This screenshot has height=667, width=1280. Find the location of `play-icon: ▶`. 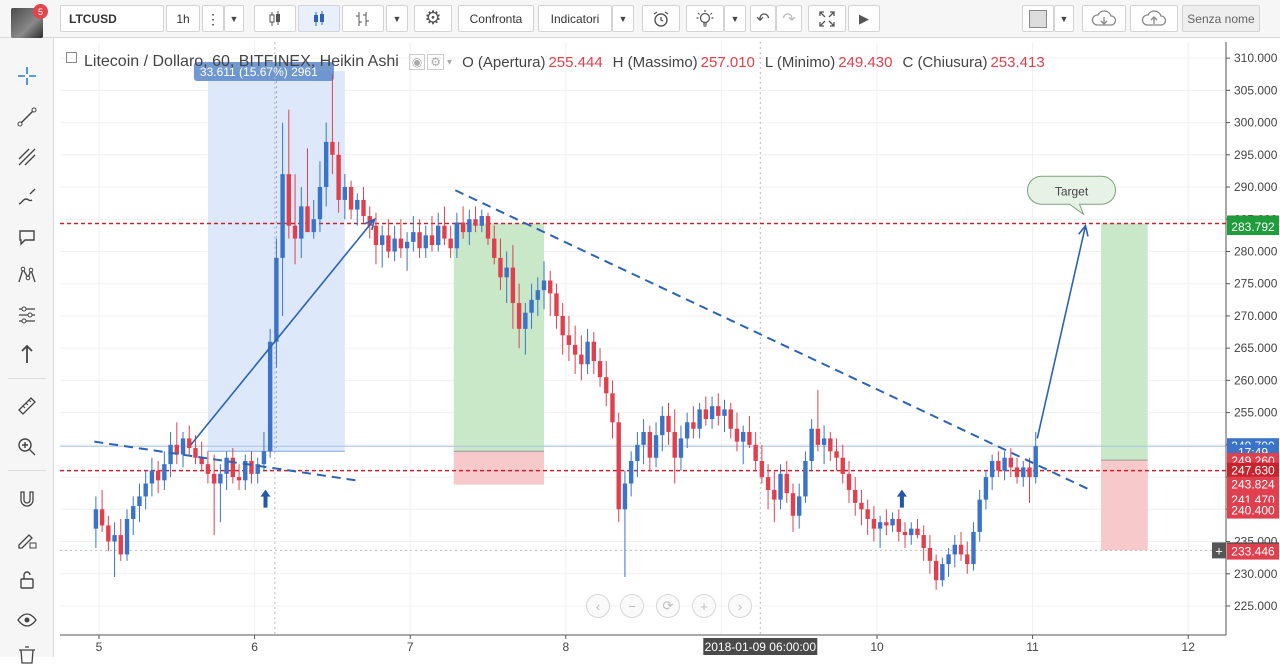

play-icon: ▶ is located at coordinates (864, 18).